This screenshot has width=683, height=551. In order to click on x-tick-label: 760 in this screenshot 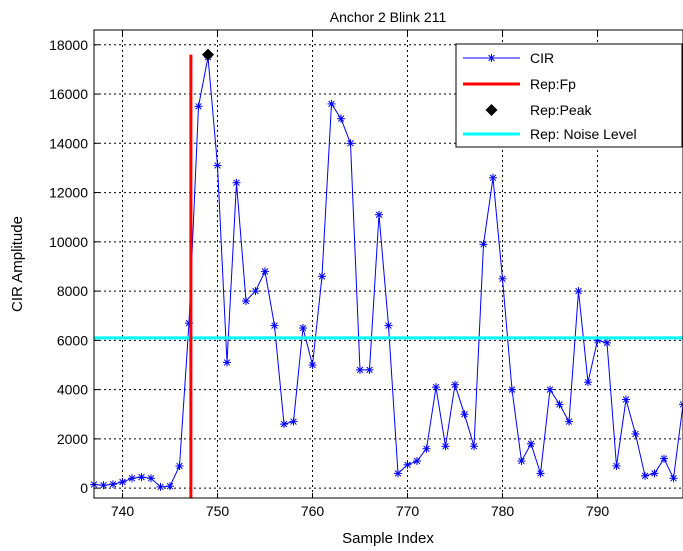, I will do `click(313, 511)`.